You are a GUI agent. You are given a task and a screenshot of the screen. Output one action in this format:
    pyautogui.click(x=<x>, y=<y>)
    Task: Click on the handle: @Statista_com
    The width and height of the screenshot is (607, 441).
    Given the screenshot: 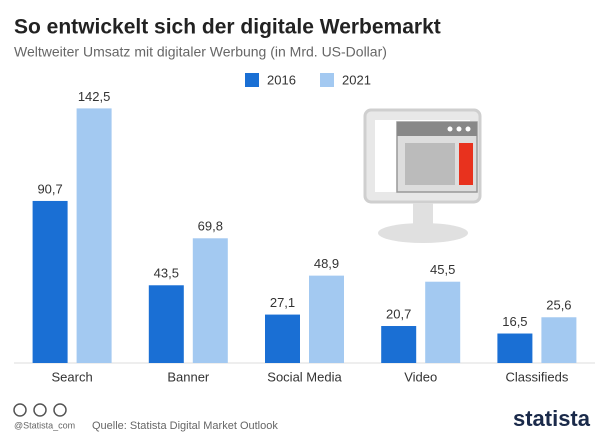 What is the action you would take?
    pyautogui.click(x=44, y=425)
    